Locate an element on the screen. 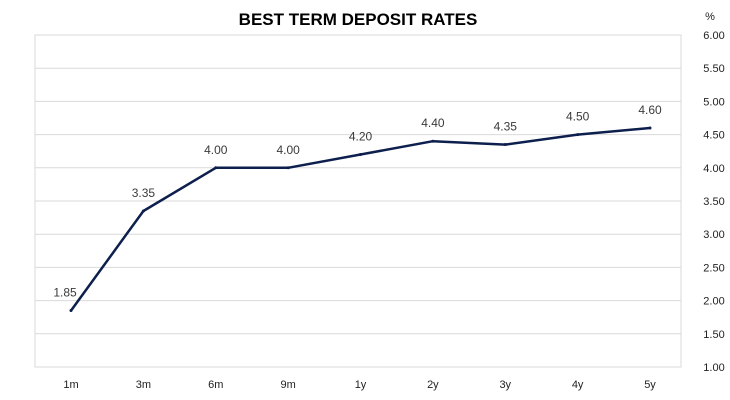 Image resolution: width=730 pixels, height=400 pixels. data-label: 3.35 is located at coordinates (144, 193).